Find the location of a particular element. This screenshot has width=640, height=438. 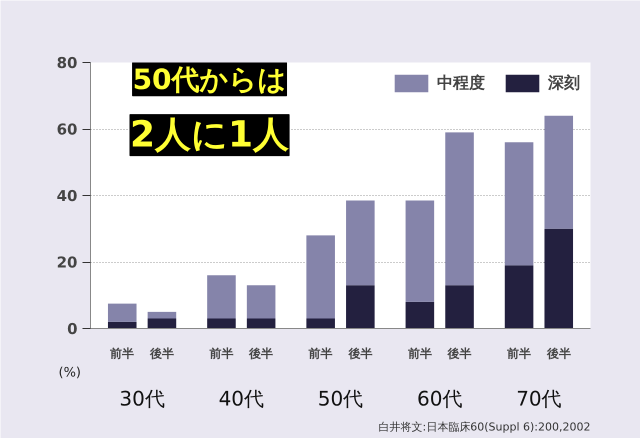

text: 60代 is located at coordinates (439, 398).